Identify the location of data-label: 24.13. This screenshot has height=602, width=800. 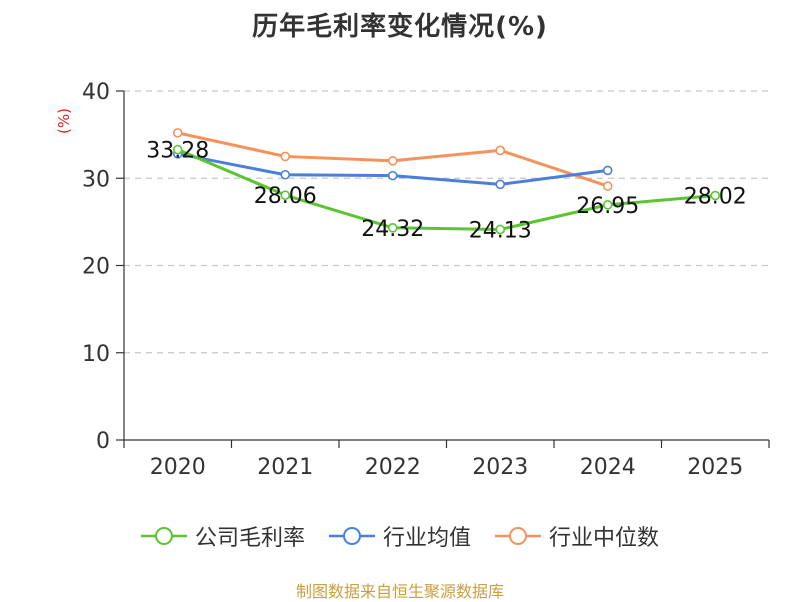
(500, 230).